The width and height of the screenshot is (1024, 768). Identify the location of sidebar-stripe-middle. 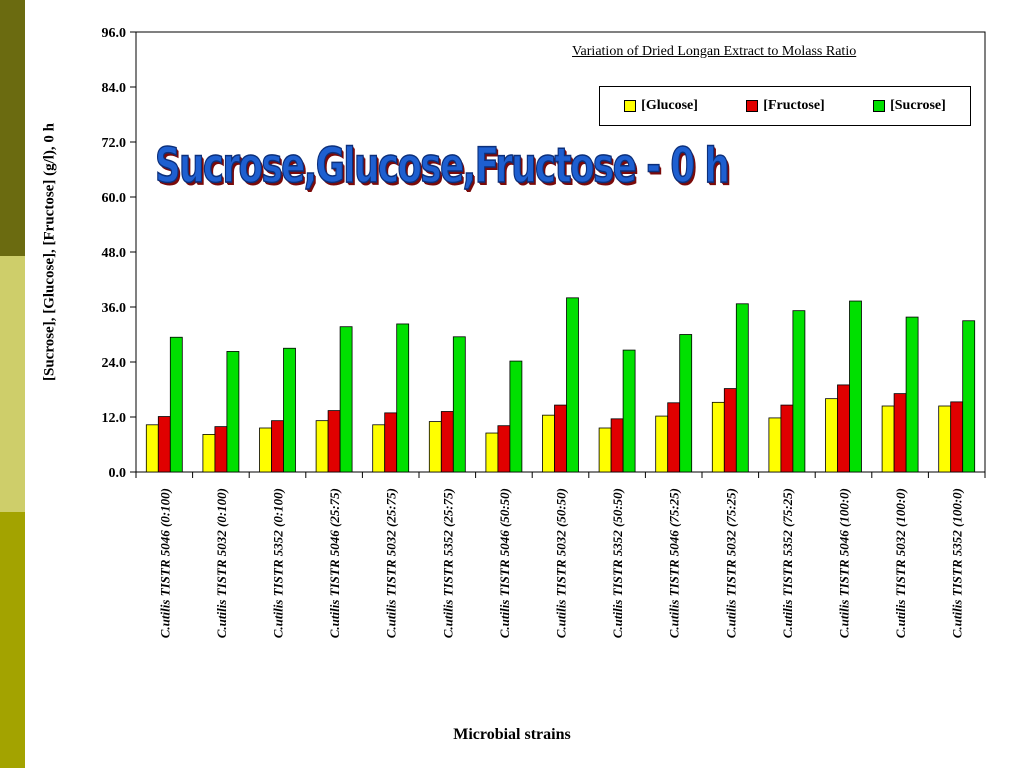
(12, 384).